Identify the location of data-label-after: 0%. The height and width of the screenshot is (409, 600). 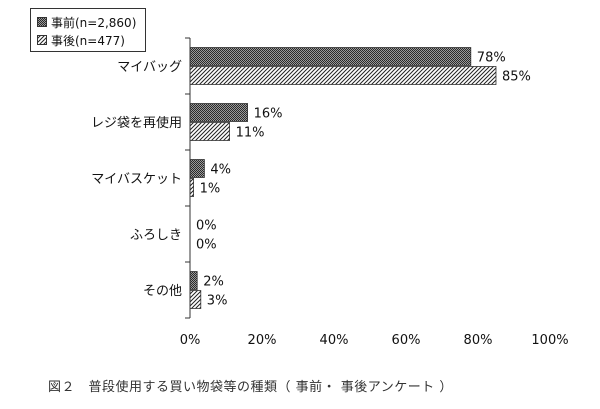
(206, 245).